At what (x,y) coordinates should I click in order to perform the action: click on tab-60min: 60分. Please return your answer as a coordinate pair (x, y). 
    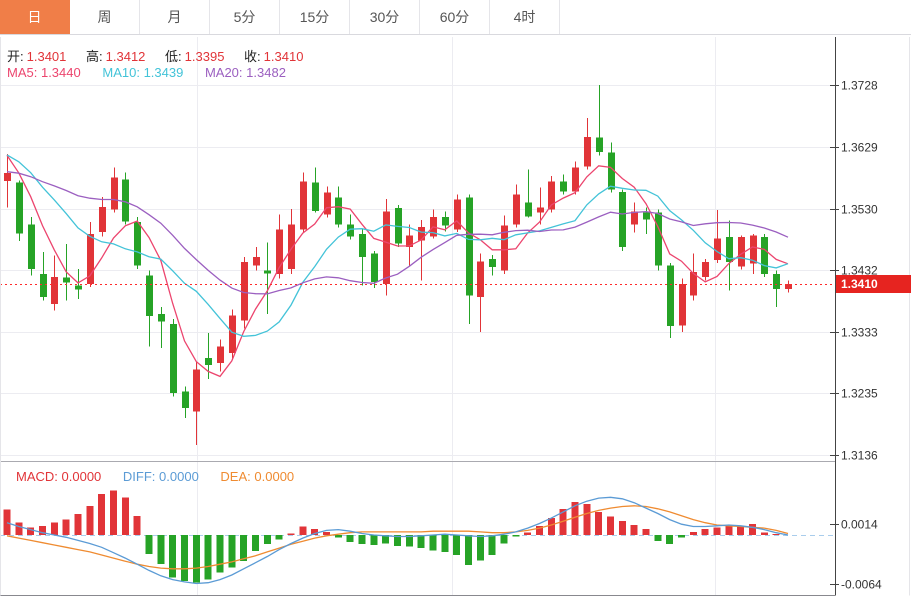
    Looking at the image, I should click on (455, 17).